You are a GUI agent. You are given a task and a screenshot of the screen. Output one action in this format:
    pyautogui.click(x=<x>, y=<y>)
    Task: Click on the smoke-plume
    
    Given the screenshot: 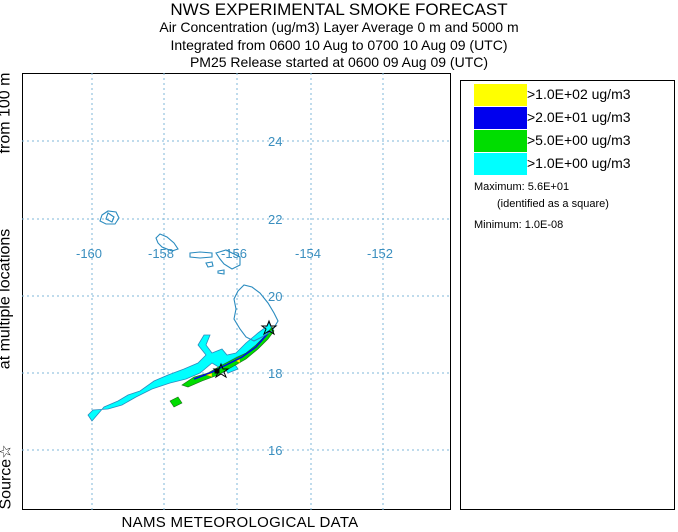 What is the action you would take?
    pyautogui.click(x=181, y=372)
    